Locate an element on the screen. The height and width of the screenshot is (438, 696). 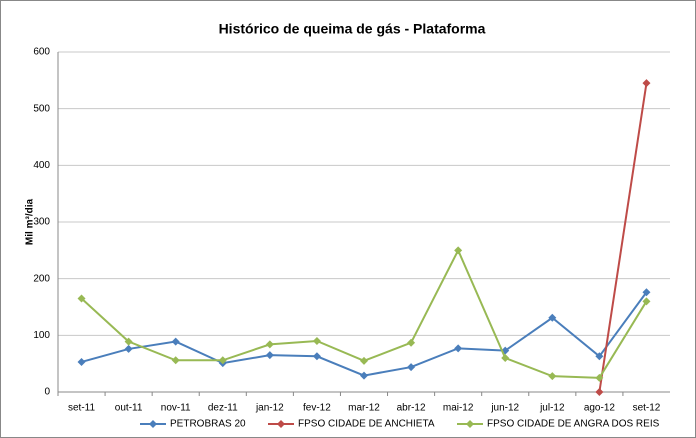
legend-label: FPSO CIDADE DE ANCHIETA is located at coordinates (366, 424).